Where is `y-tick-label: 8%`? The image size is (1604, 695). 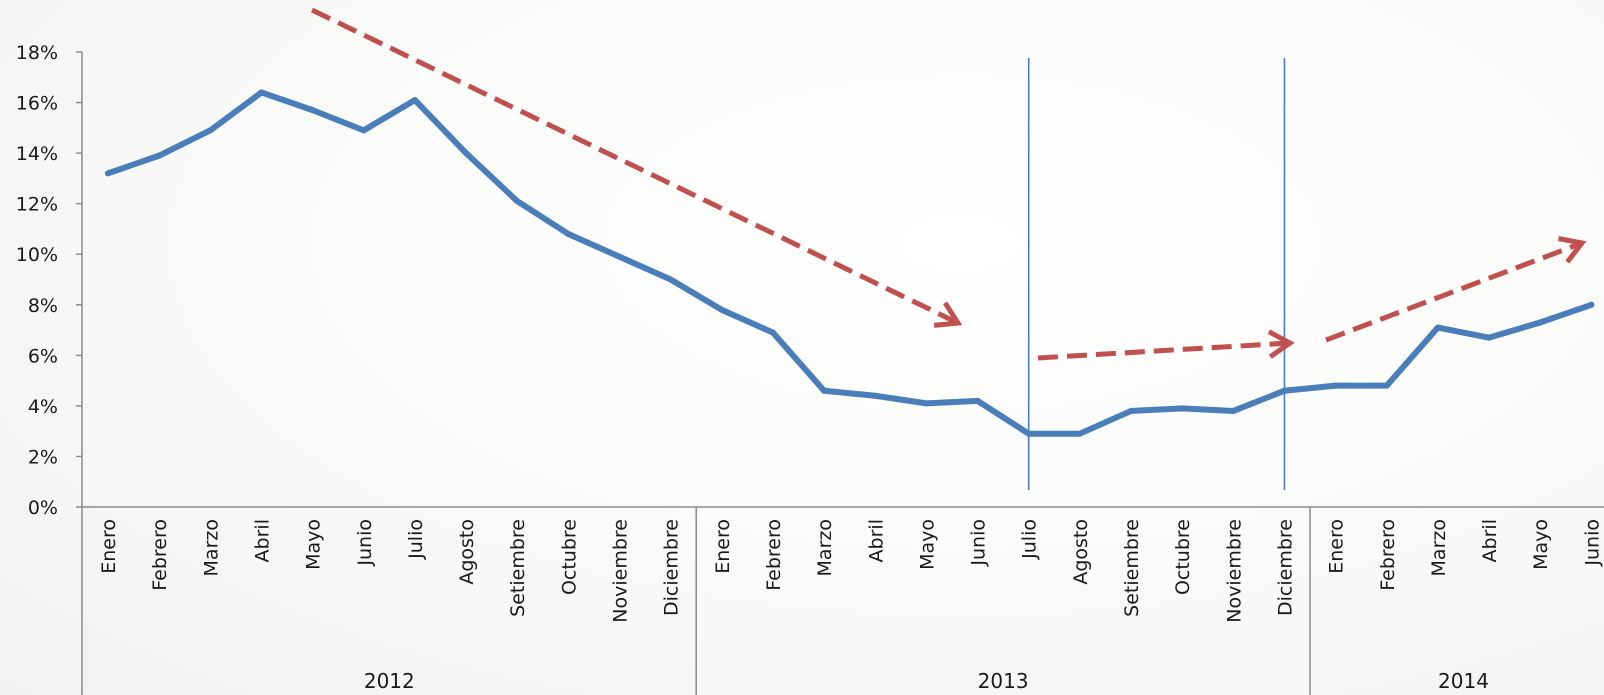
y-tick-label: 8% is located at coordinates (43, 306).